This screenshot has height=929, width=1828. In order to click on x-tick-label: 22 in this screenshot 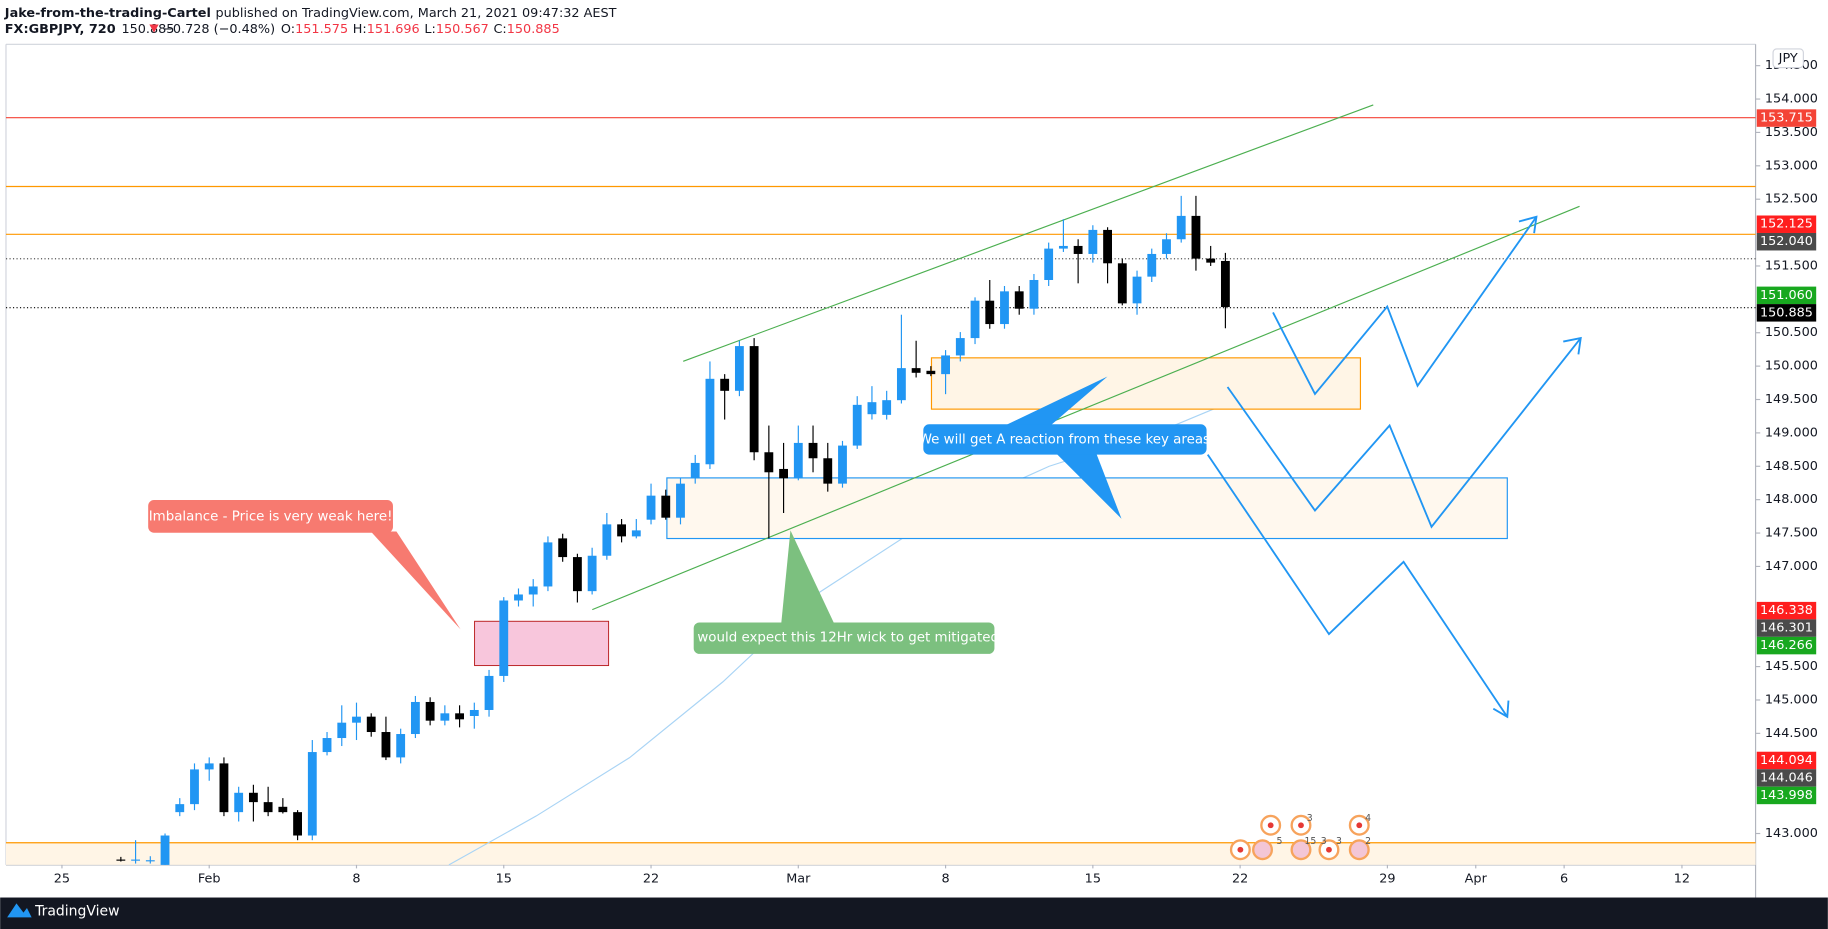, I will do `click(1240, 878)`.